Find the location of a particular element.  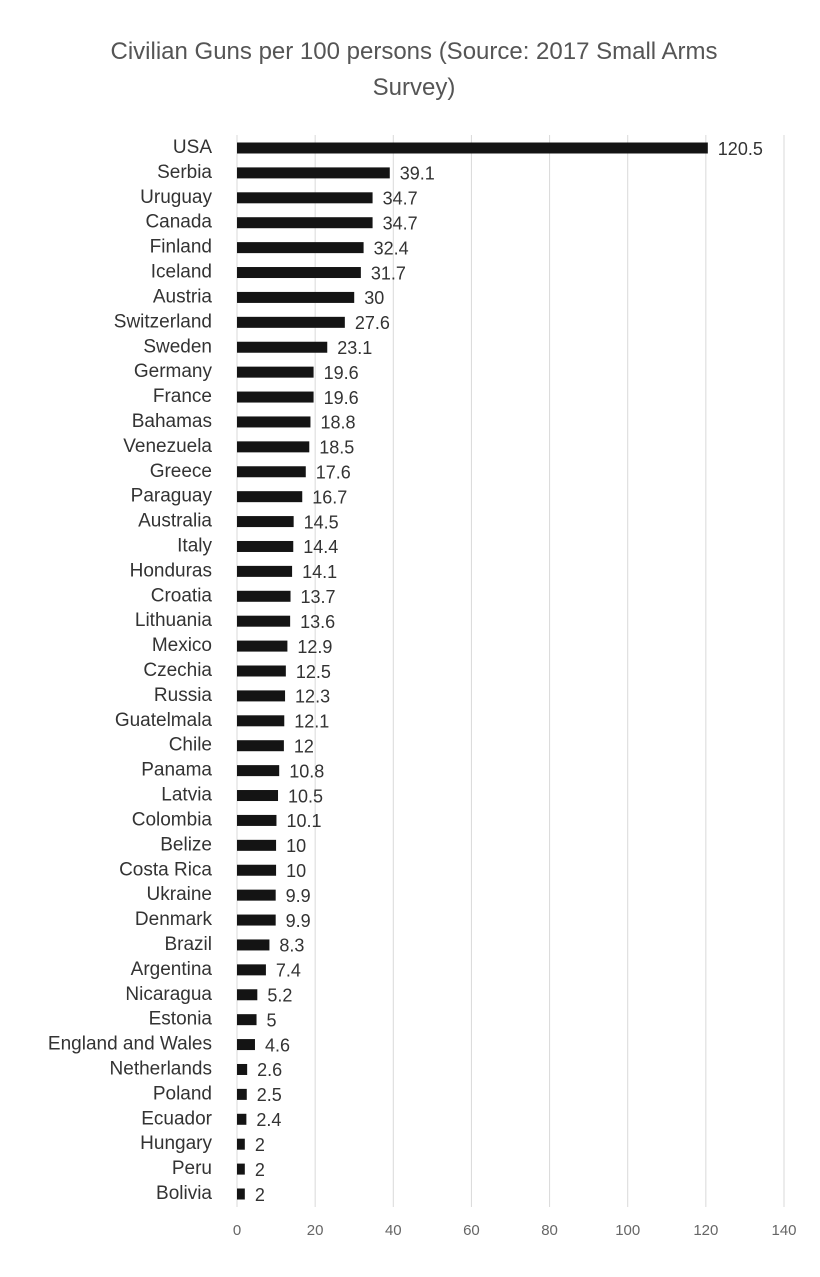

value-label: 4.6 is located at coordinates (277, 1045).